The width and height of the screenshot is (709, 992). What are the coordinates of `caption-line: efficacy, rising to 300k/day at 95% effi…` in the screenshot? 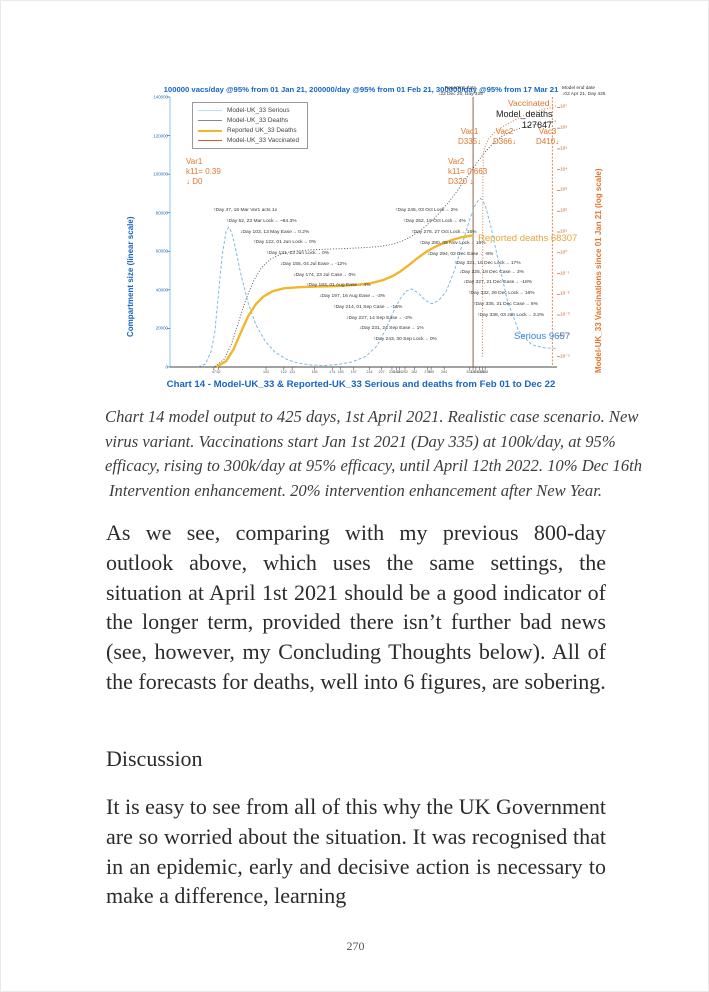 It's located at (374, 466).